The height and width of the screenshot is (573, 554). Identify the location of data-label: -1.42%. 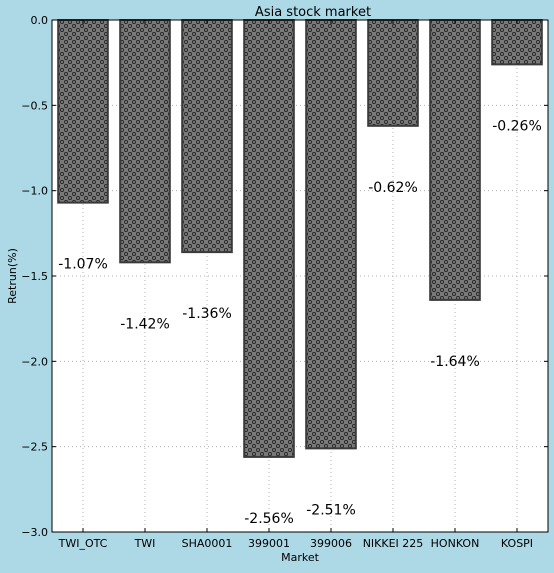
(145, 324).